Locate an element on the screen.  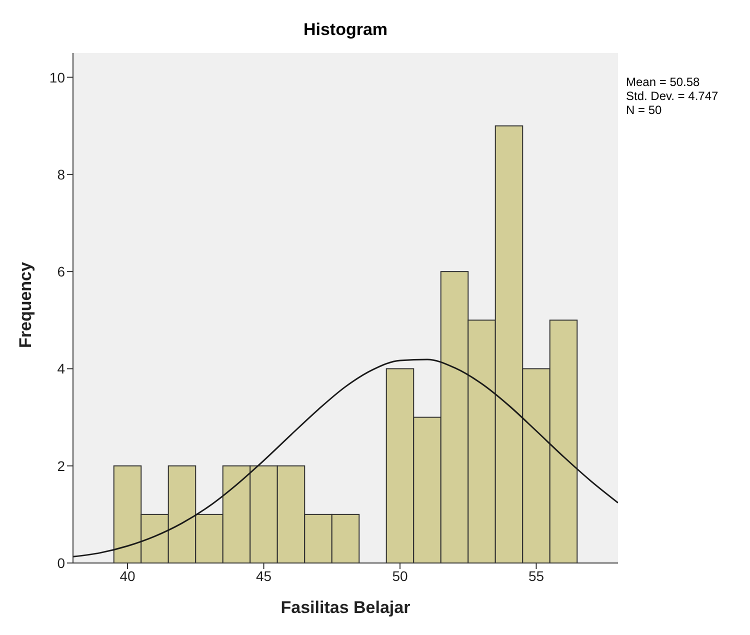
x-tick-label: 45 is located at coordinates (264, 576).